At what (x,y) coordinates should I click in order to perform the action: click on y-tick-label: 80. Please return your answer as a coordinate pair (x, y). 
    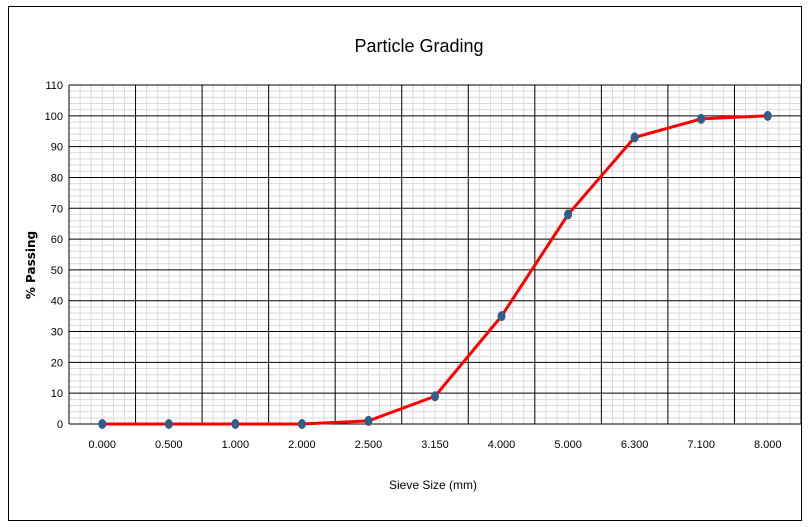
    Looking at the image, I should click on (57, 178).